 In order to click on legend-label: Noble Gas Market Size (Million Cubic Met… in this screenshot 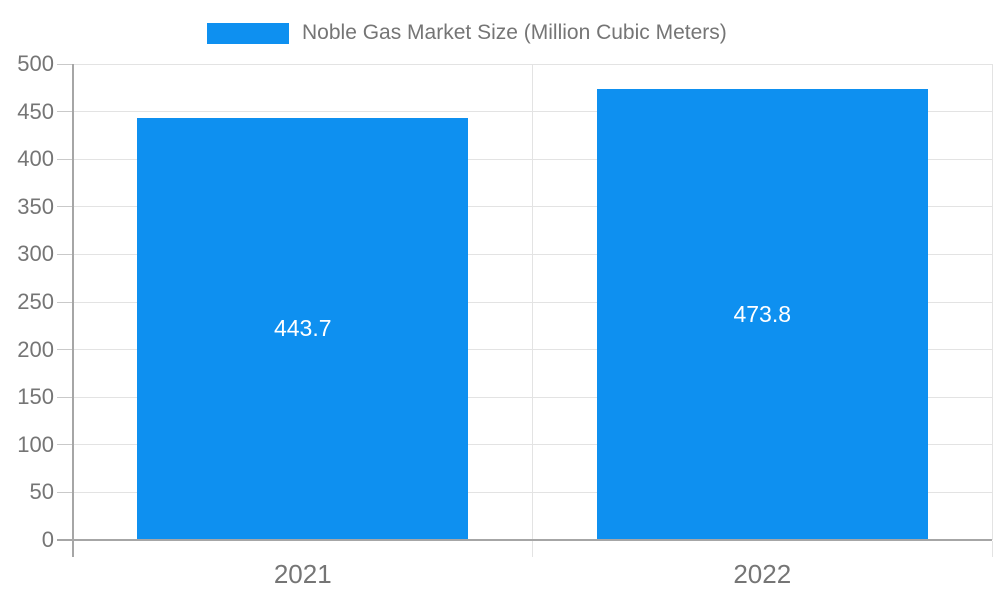, I will do `click(514, 32)`.